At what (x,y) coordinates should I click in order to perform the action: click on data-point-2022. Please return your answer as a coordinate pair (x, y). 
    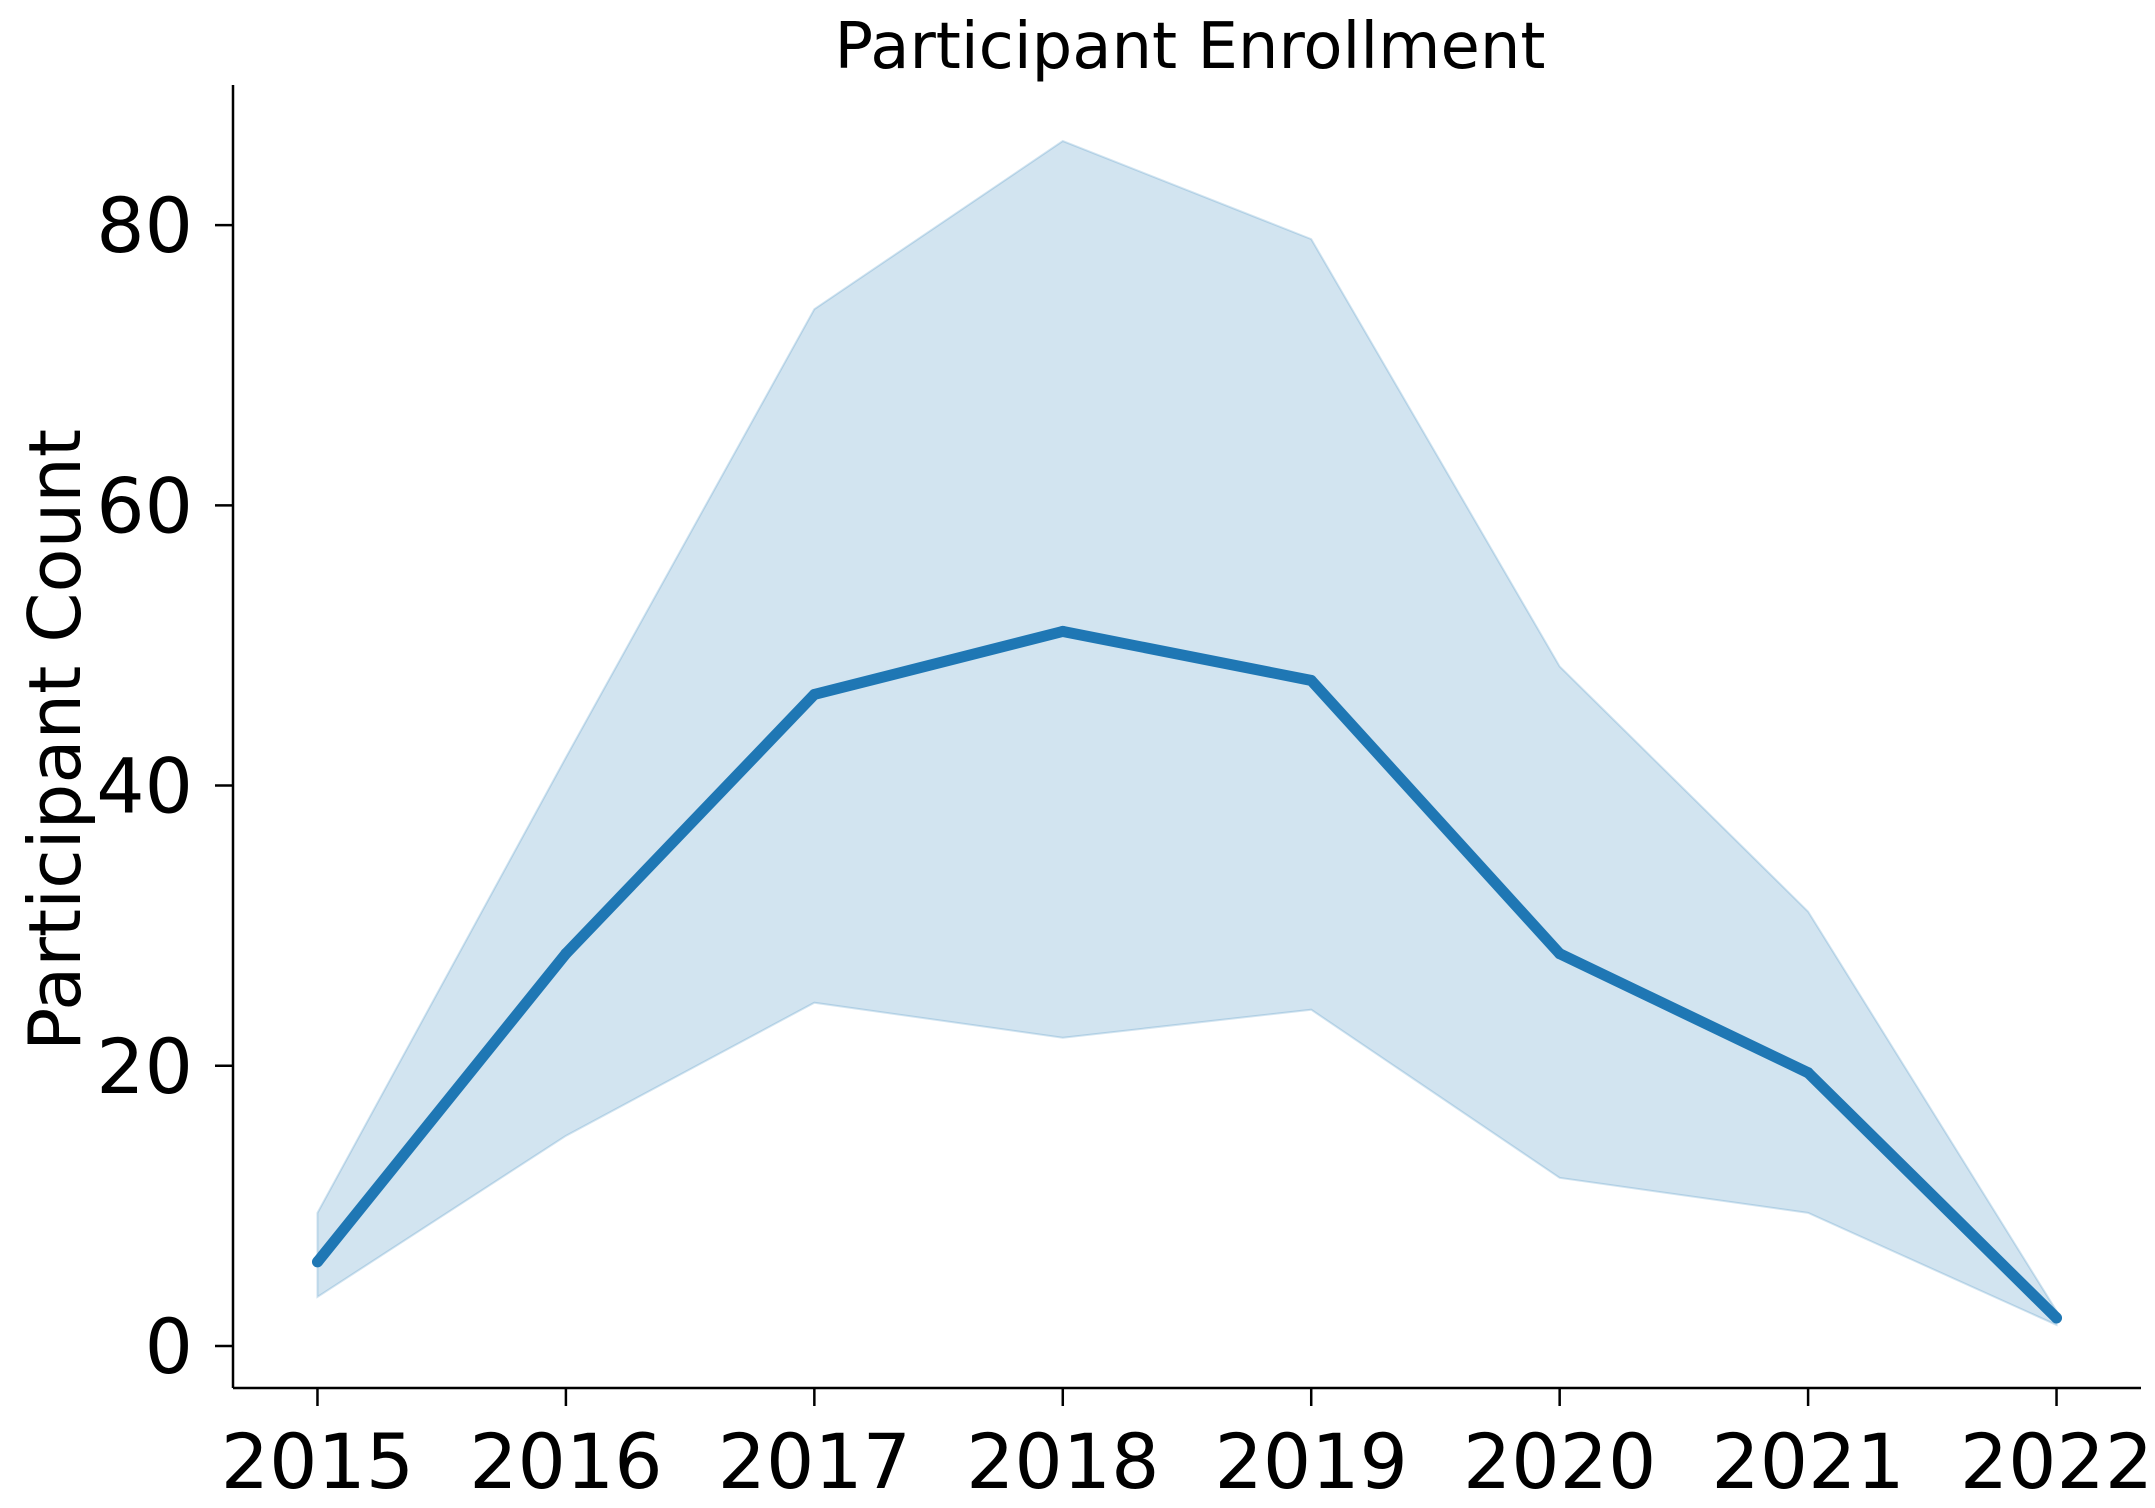
    Looking at the image, I should click on (2057, 1318).